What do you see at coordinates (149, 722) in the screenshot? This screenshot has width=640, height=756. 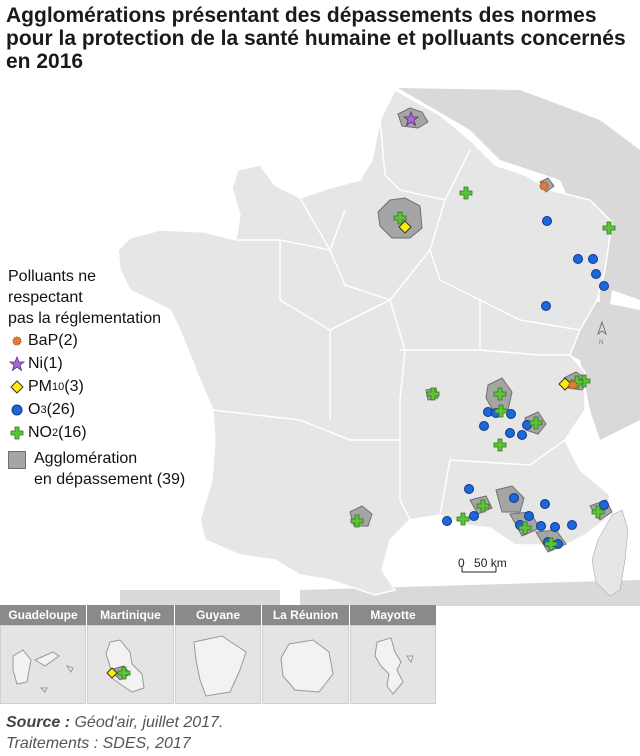 I see `source-text: Géod'air, juillet 2017.` at bounding box center [149, 722].